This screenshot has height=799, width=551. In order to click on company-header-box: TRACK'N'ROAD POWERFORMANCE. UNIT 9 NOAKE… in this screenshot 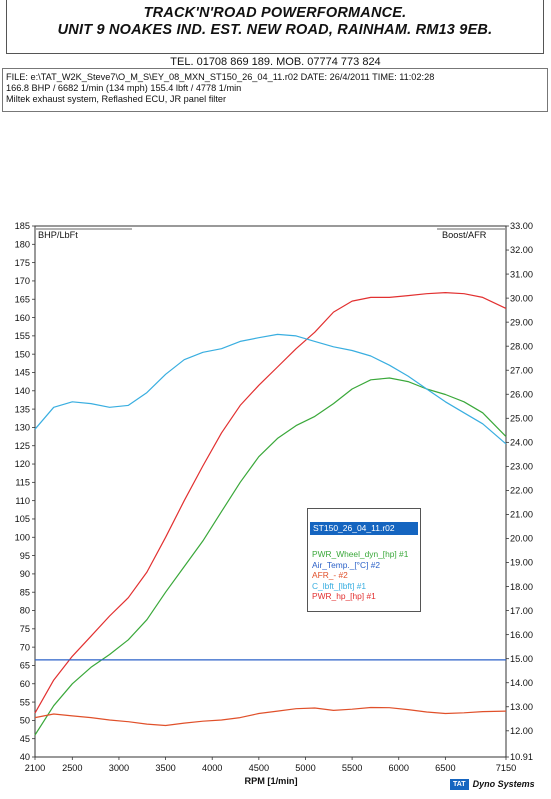, I will do `click(275, 27)`.